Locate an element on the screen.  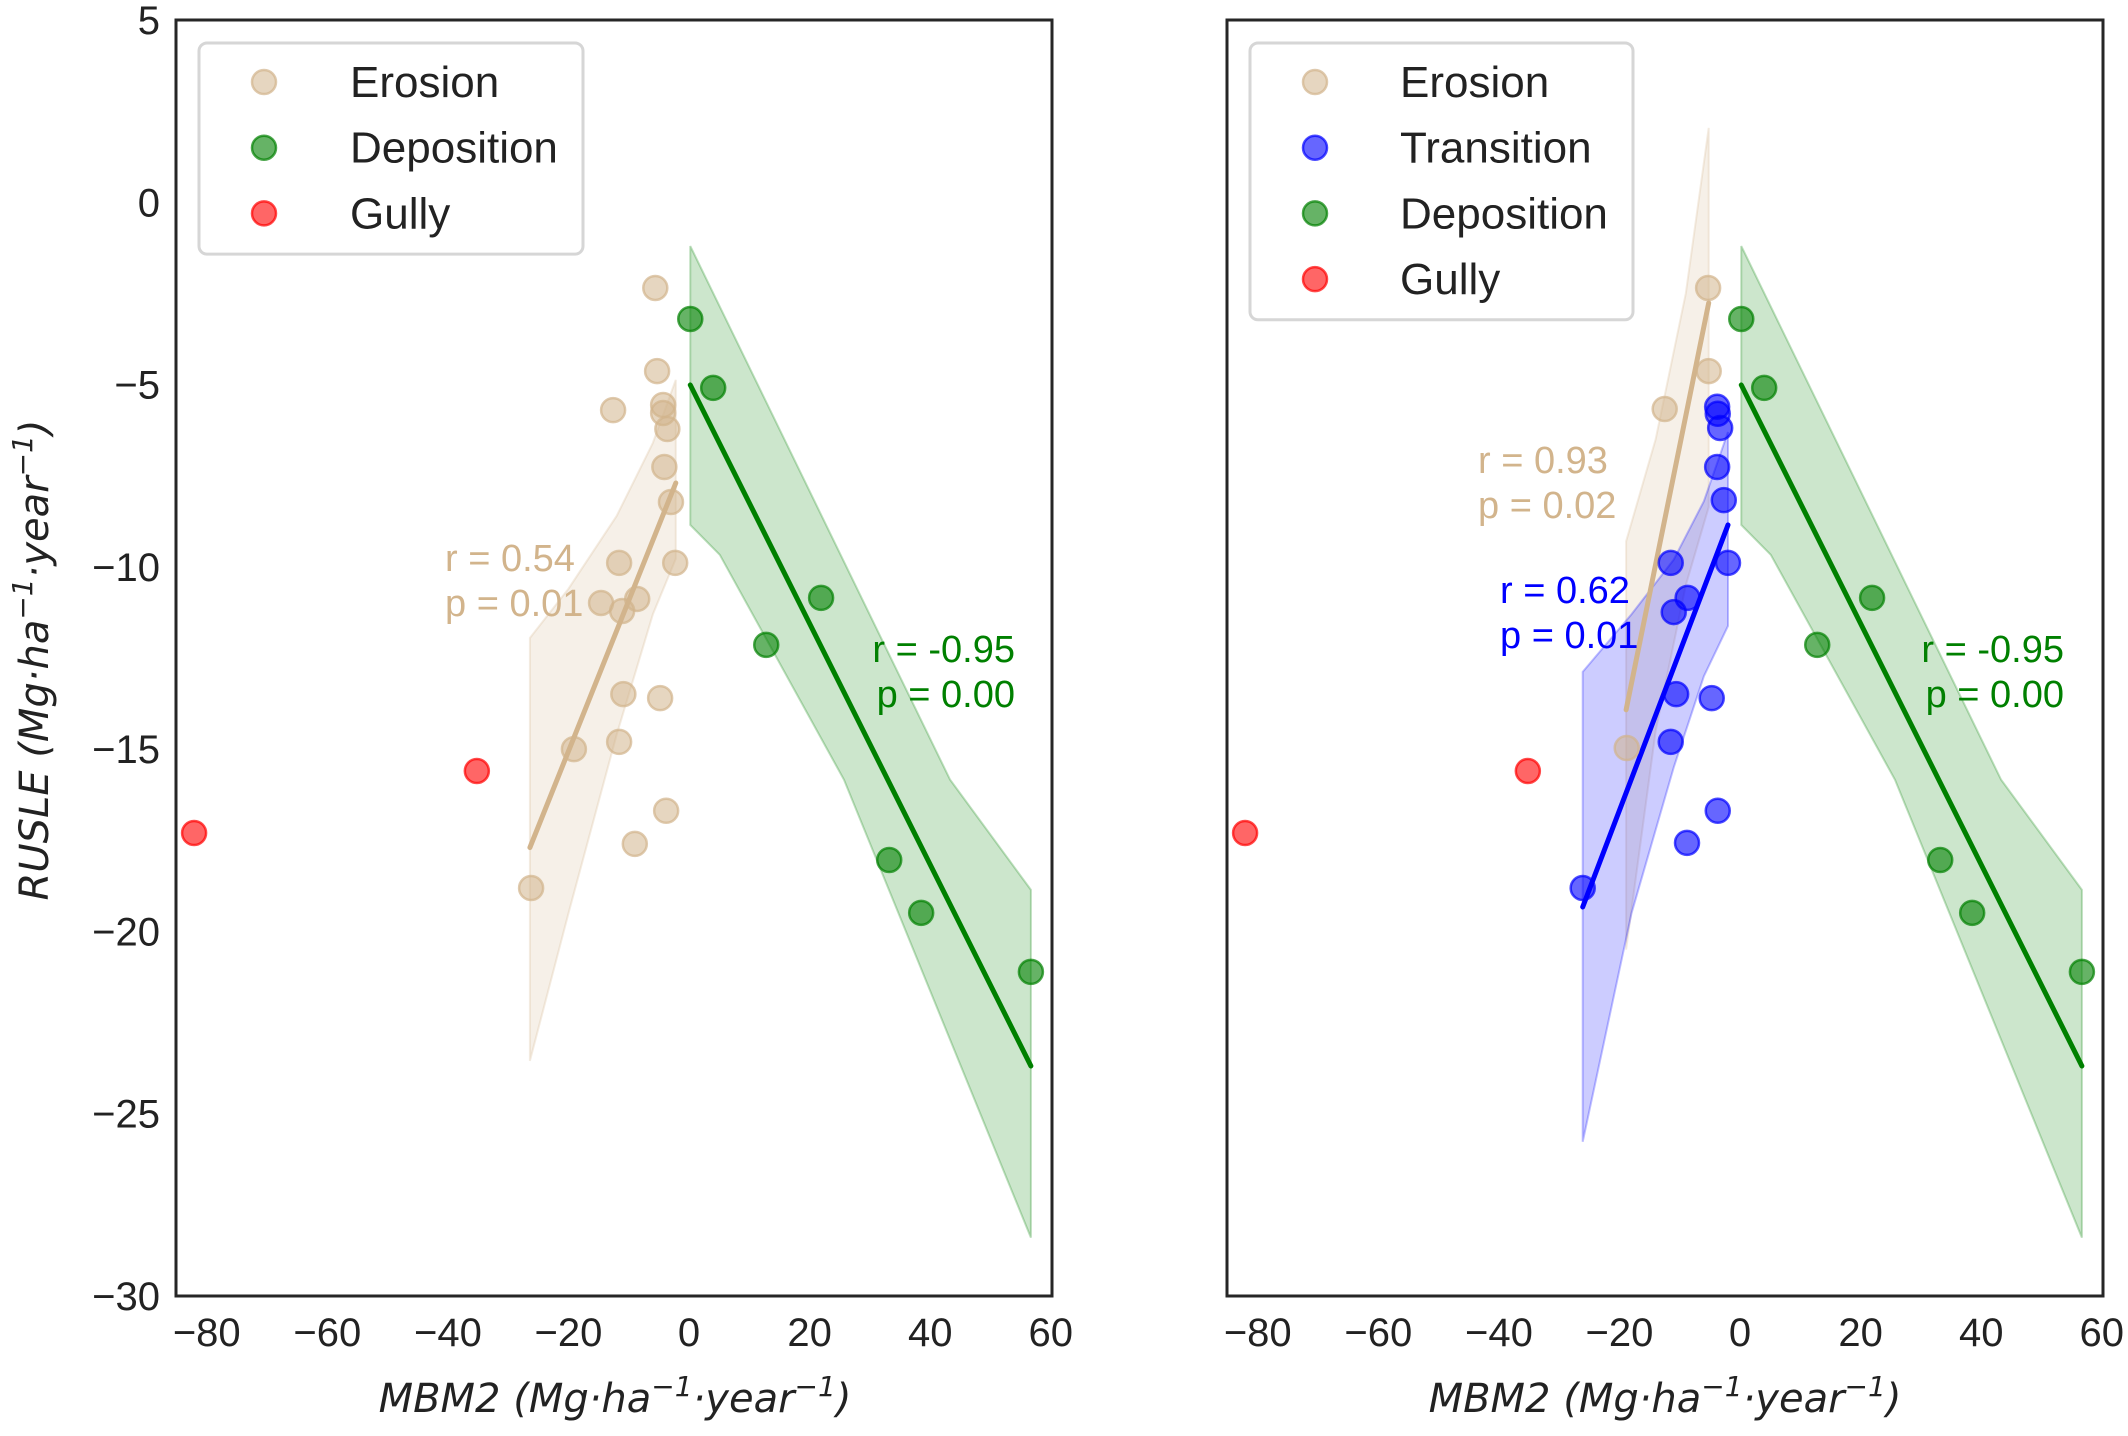
deposition-p-annotation: p = 0.00 is located at coordinates (946, 695).